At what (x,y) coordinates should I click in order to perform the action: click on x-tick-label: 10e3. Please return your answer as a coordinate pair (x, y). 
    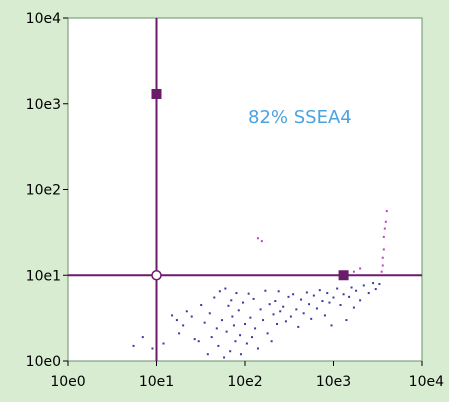
    Looking at the image, I should click on (333, 382).